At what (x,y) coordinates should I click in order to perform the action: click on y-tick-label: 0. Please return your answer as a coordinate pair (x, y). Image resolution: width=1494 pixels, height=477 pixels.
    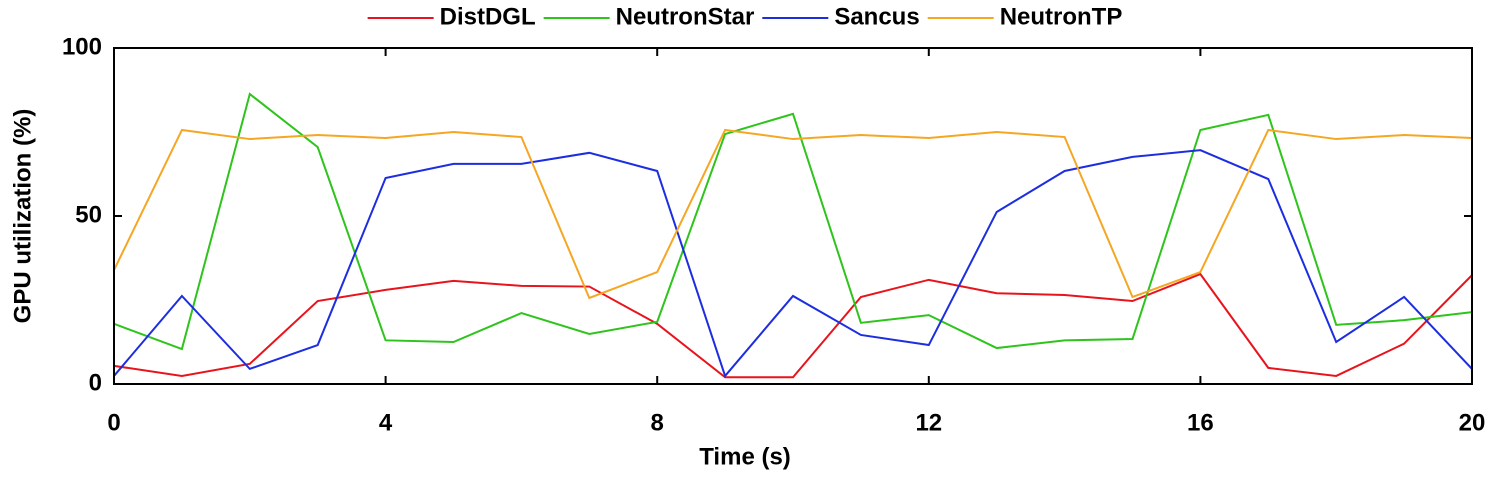
    Looking at the image, I should click on (95, 382).